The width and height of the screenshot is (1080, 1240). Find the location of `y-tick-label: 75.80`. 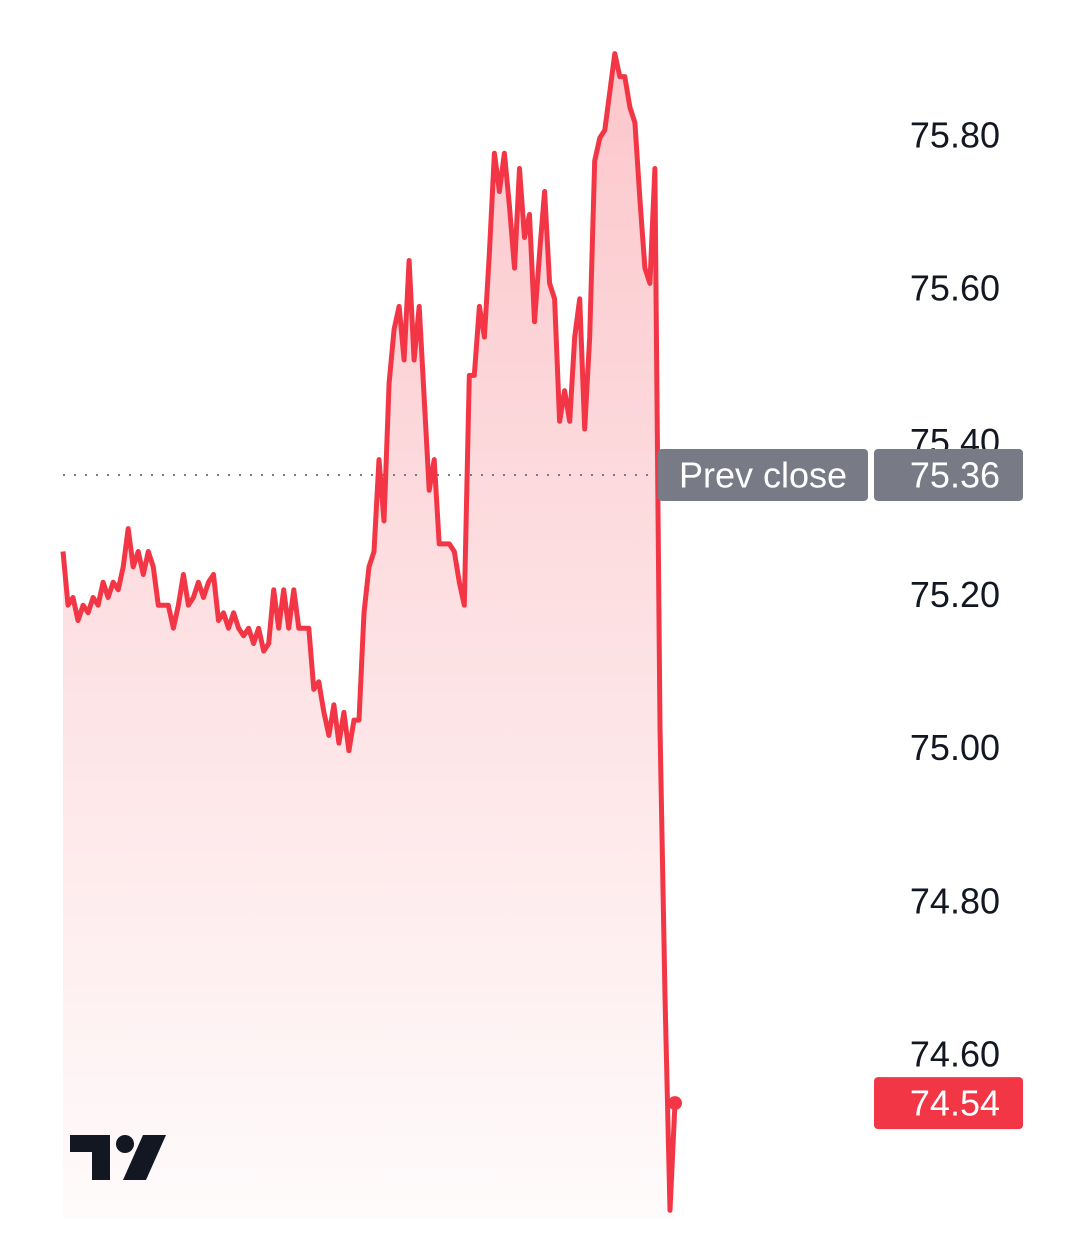

y-tick-label: 75.80 is located at coordinates (955, 134).